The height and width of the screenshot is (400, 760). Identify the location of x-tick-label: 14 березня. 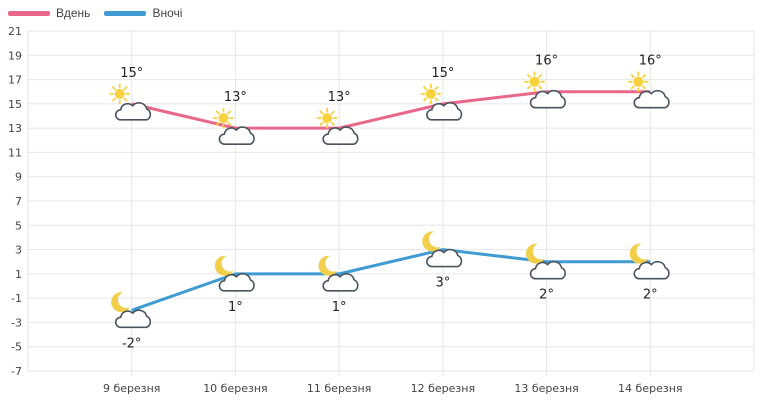
(650, 388).